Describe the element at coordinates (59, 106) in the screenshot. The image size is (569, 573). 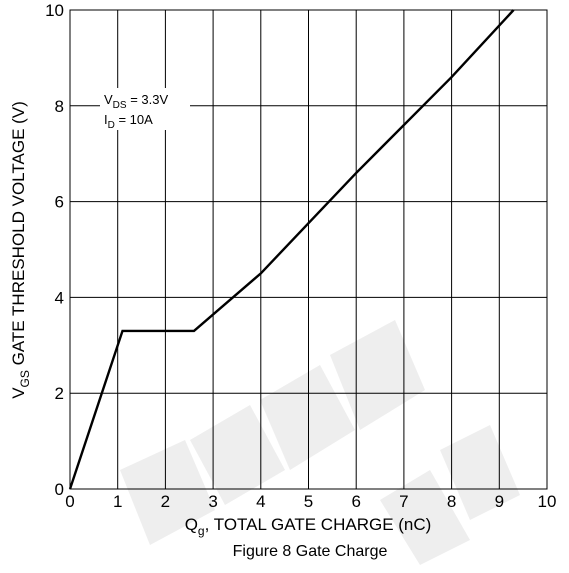
I see `y-tick-label: 8` at that location.